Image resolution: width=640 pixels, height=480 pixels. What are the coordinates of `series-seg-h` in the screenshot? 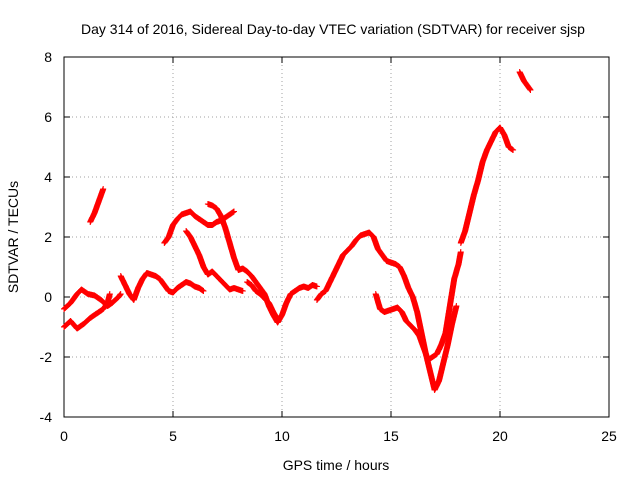 It's located at (262, 301).